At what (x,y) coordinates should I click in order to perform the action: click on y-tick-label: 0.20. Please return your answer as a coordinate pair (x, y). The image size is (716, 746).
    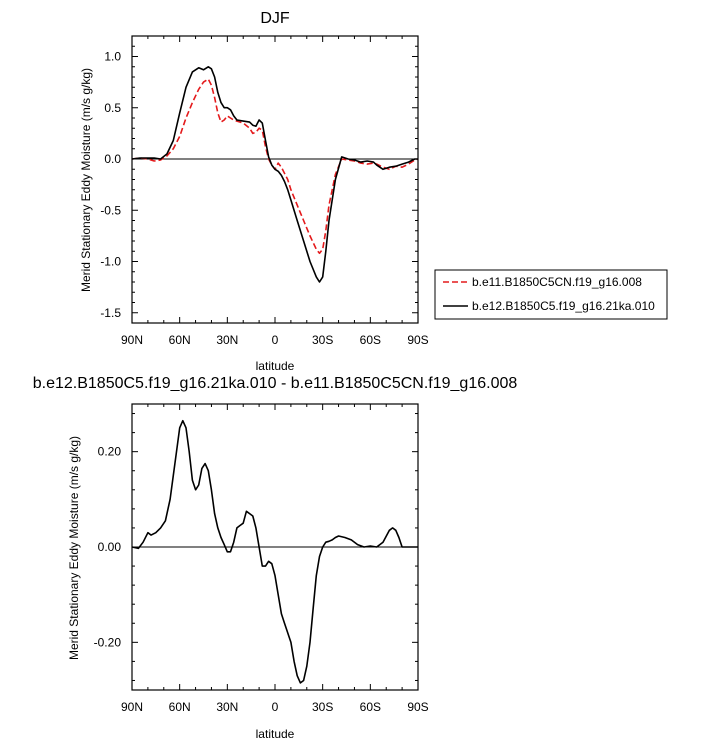
    Looking at the image, I should click on (110, 452).